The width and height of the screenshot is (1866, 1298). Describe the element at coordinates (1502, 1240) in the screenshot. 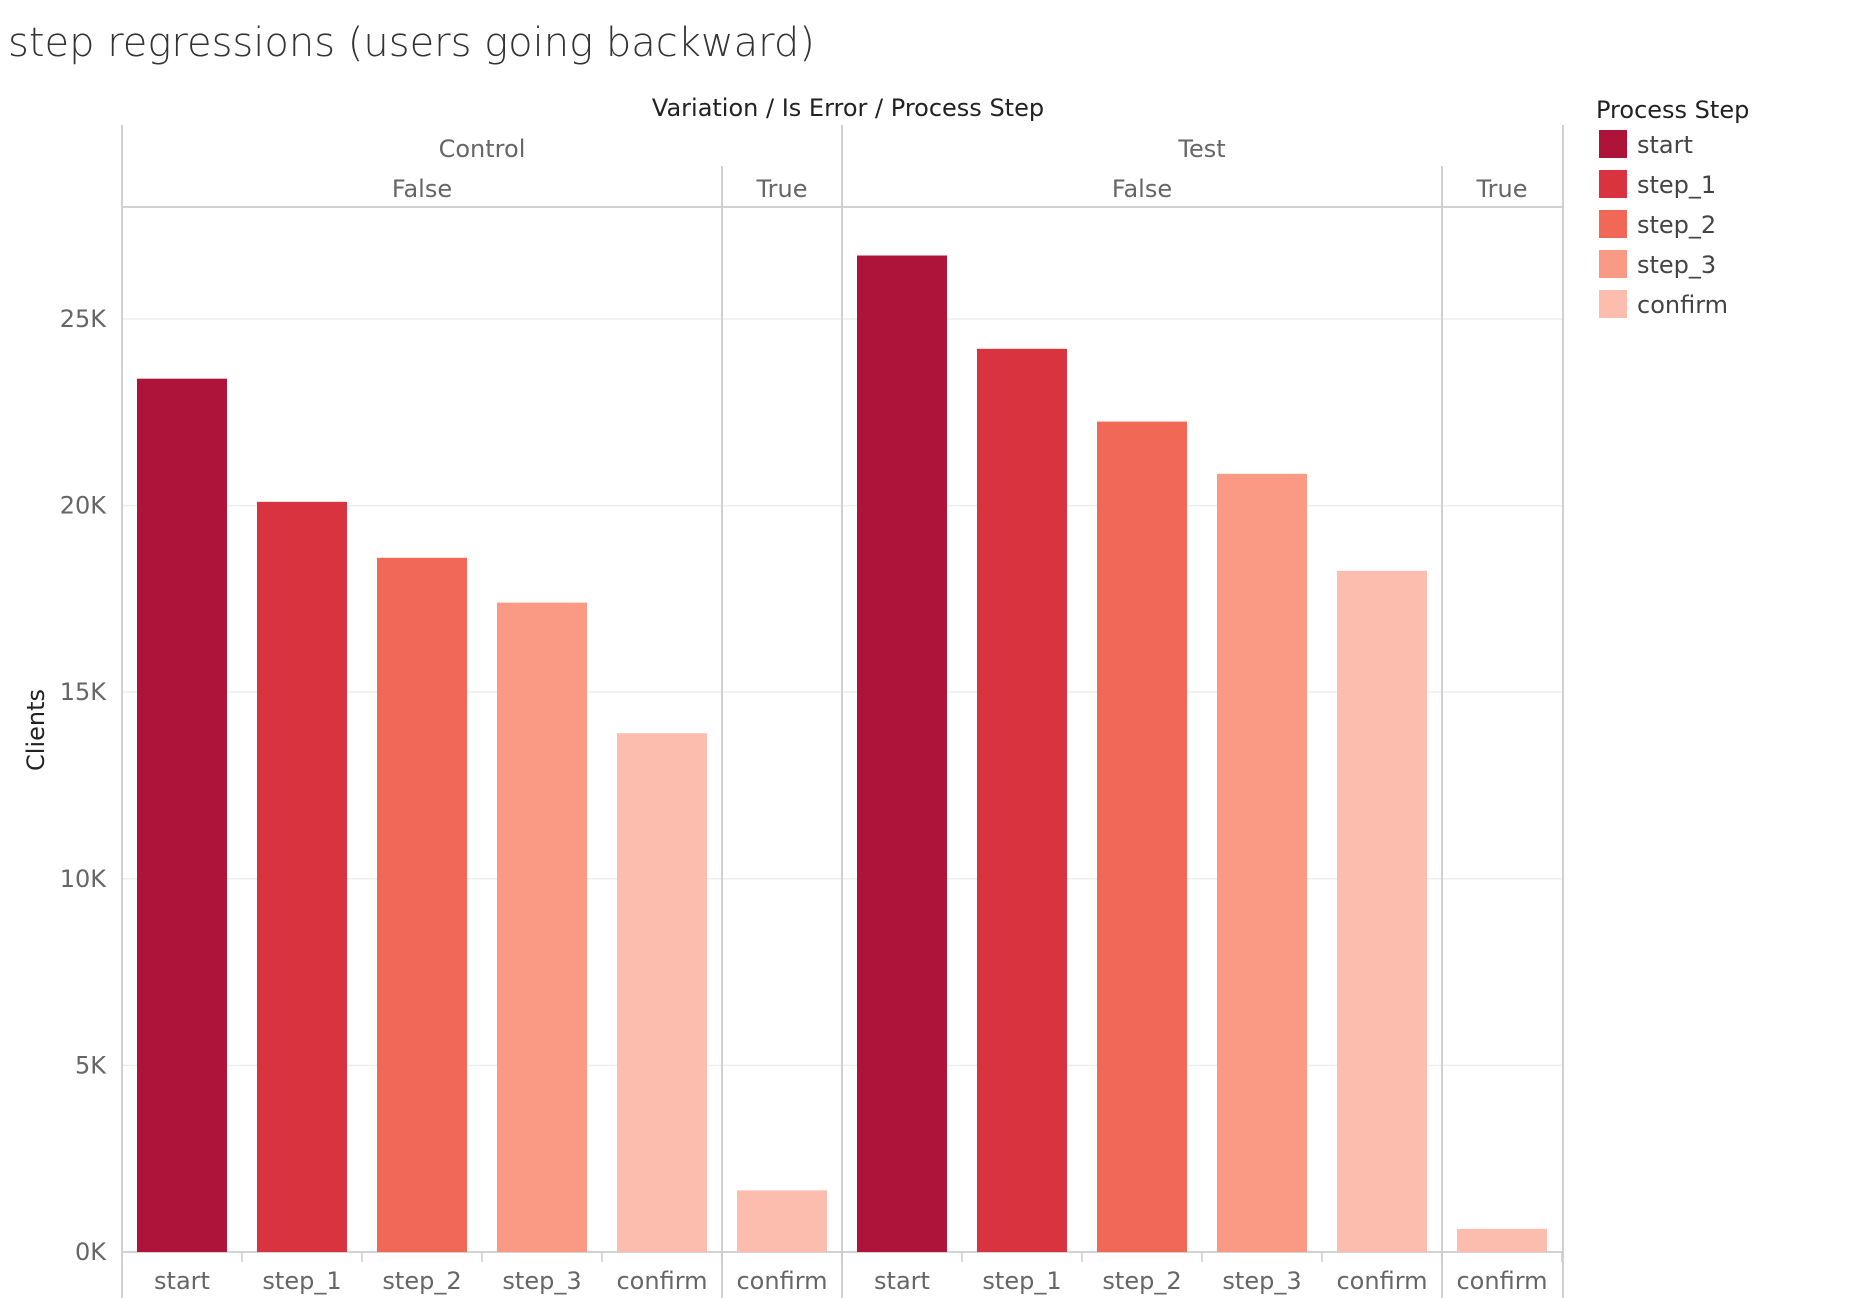

I see `bar-test-true-confirm` at that location.